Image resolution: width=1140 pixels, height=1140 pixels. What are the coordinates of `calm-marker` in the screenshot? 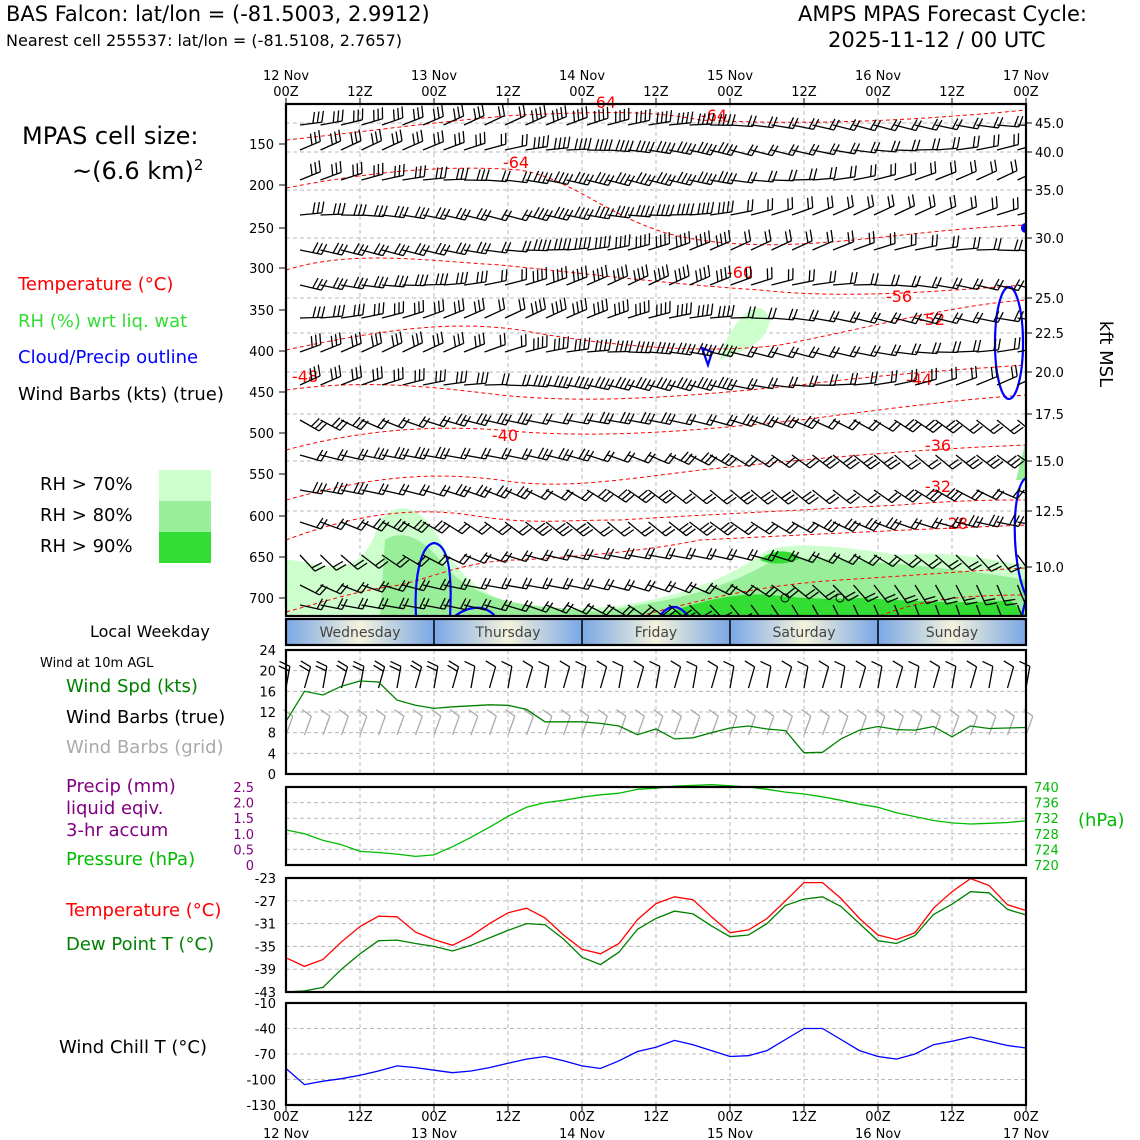 It's located at (840, 598).